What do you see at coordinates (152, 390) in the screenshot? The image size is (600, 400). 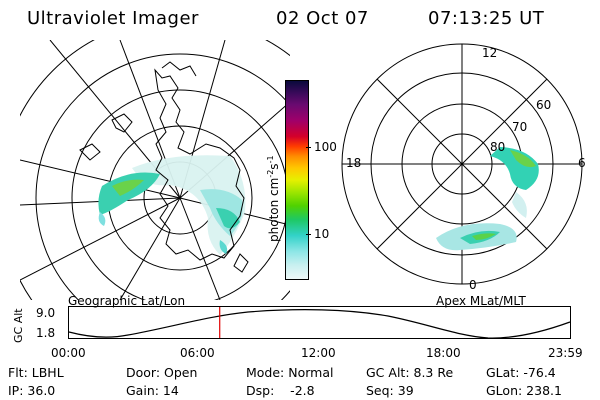 I see `param-gain: Gain: 14` at bounding box center [152, 390].